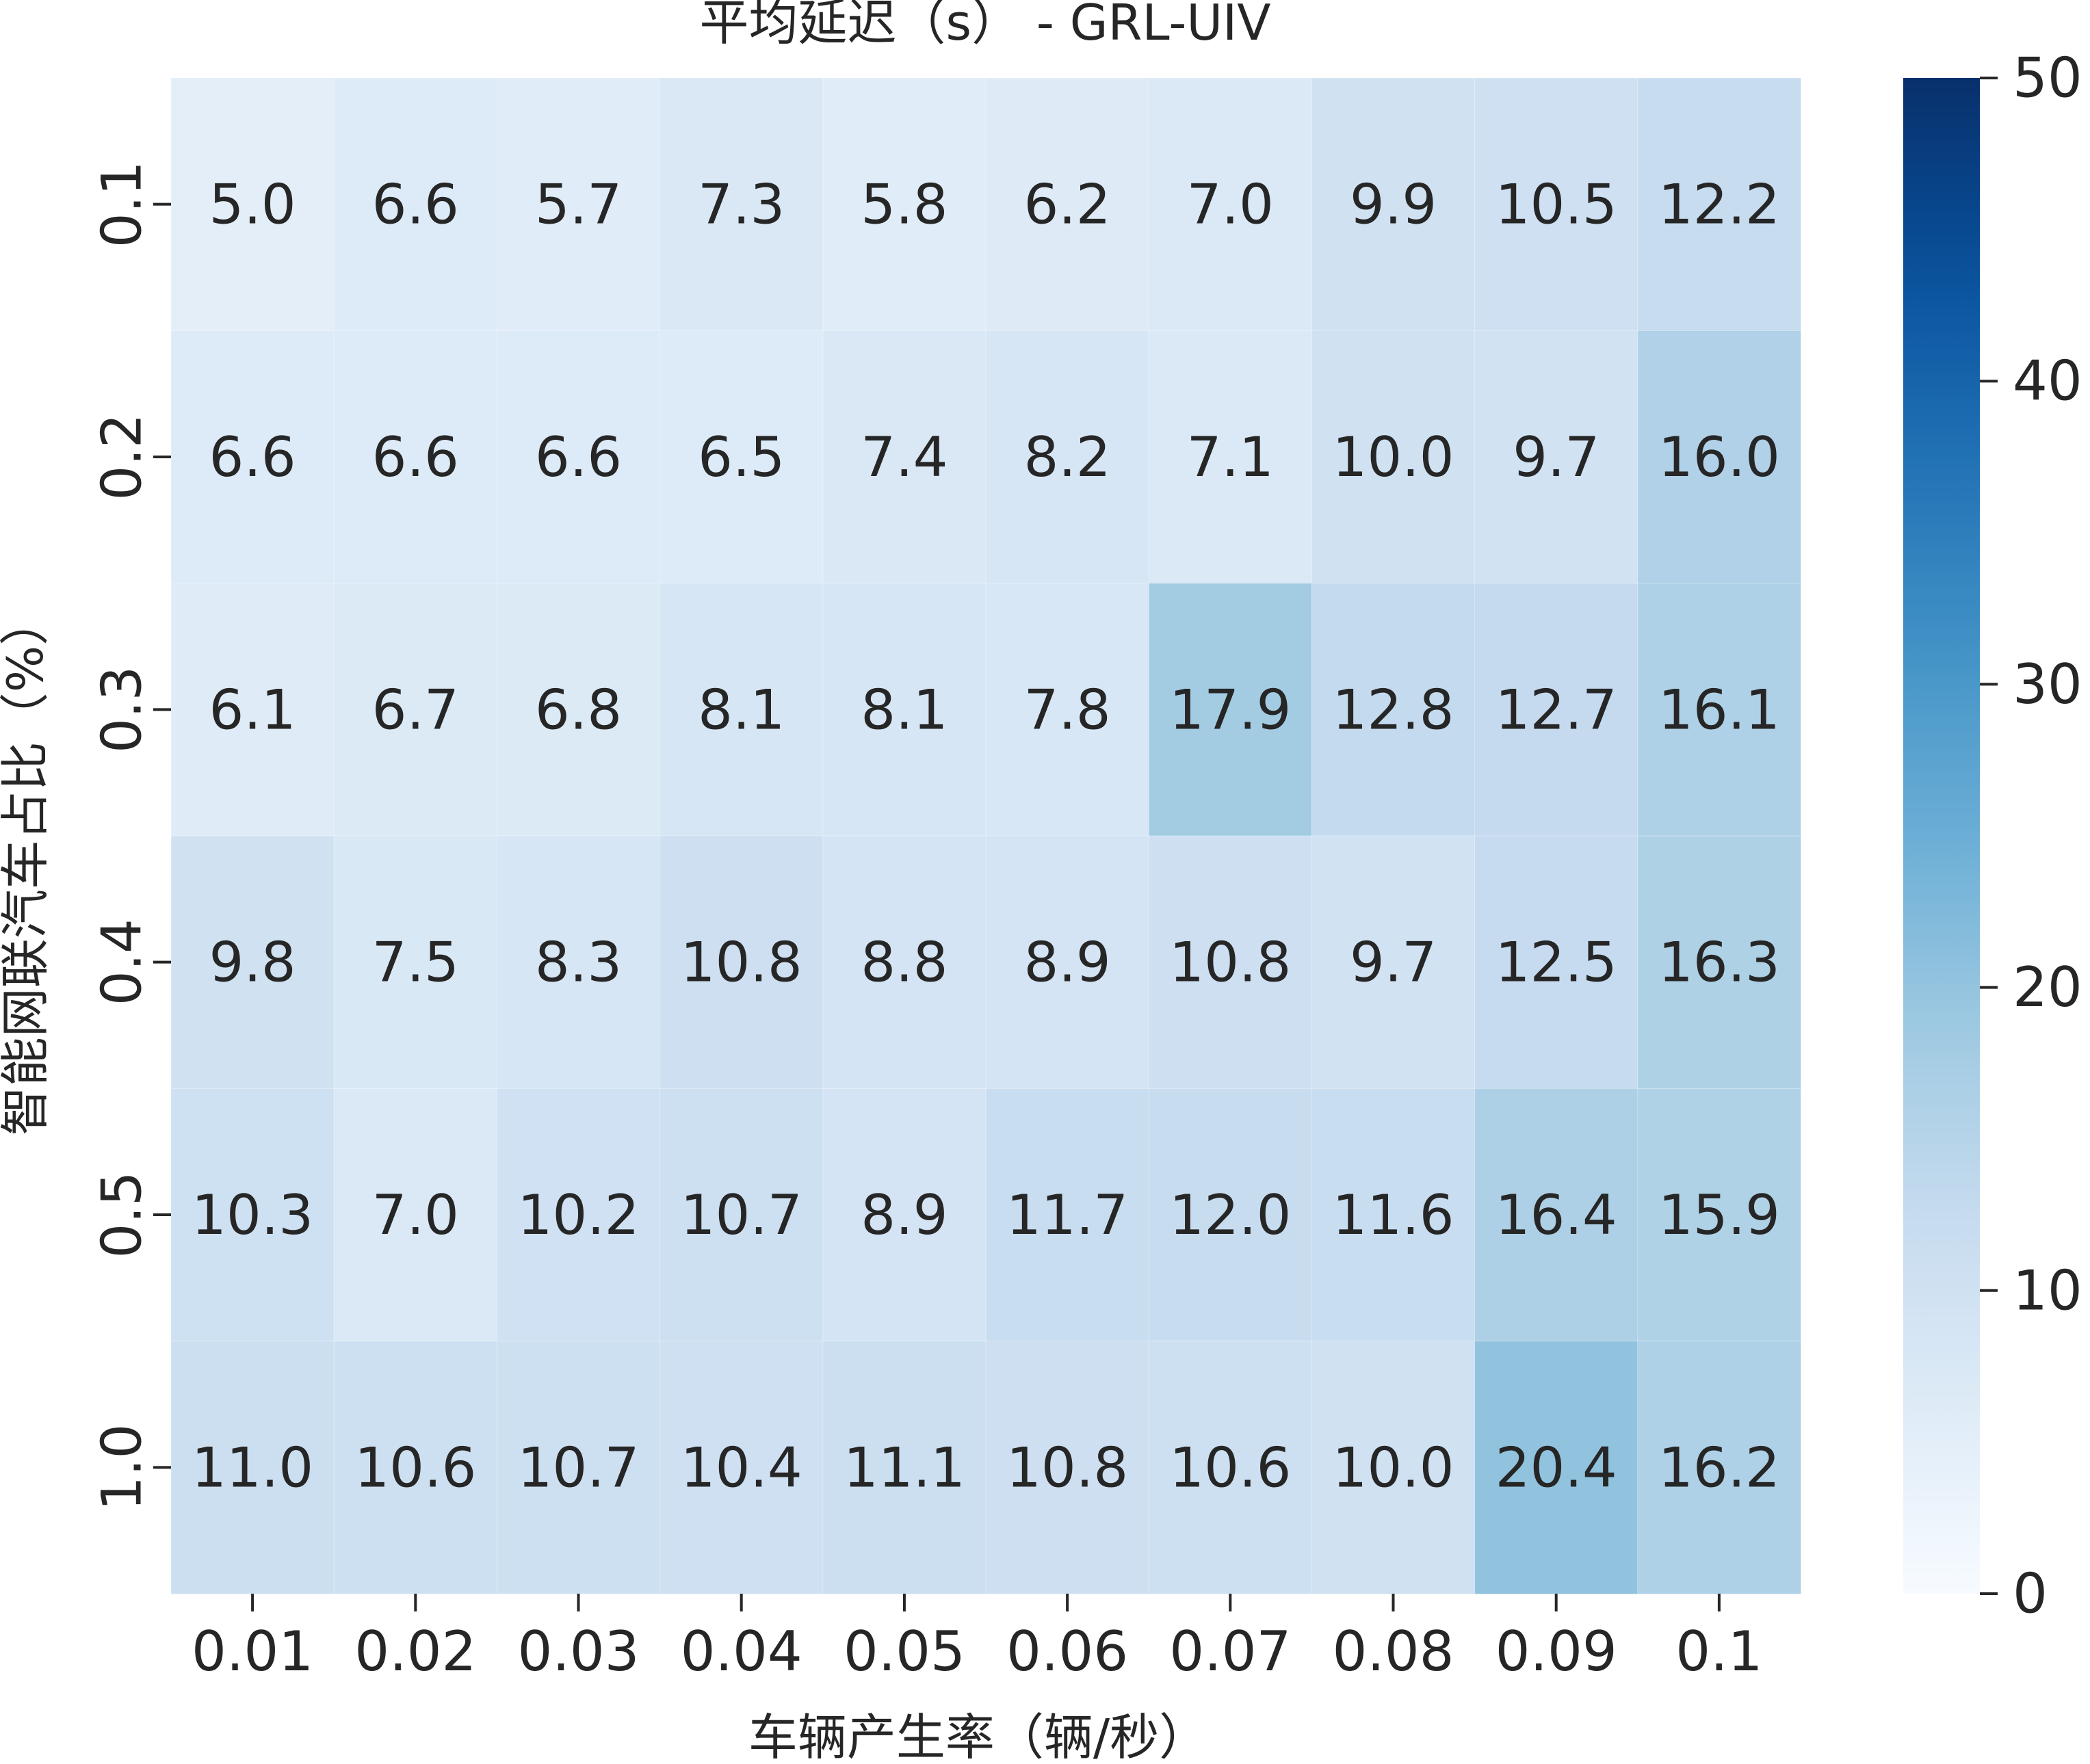 The image size is (2090, 1764). I want to click on y-tick-label: 0.2, so click(122, 456).